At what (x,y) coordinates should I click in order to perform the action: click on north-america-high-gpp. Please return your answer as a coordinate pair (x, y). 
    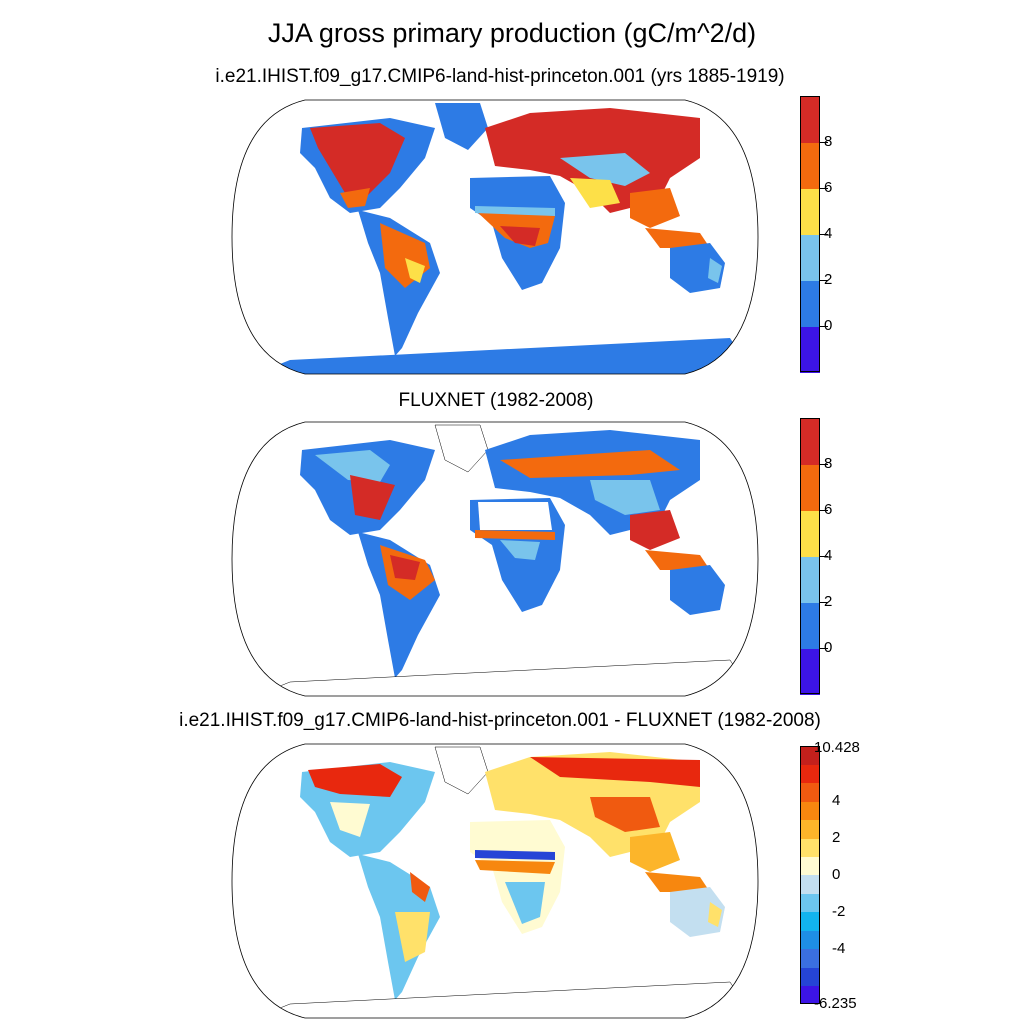
    Looking at the image, I should click on (357, 160).